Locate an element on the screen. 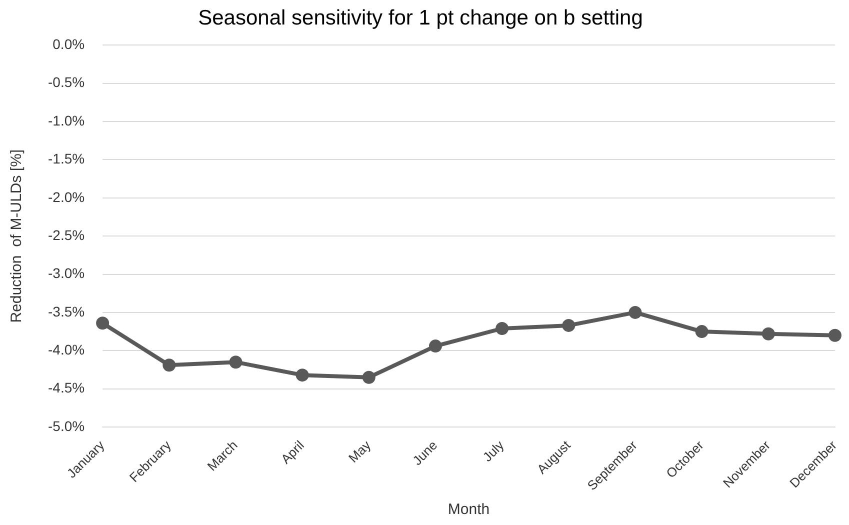 The width and height of the screenshot is (849, 525). y-tick-label: -5.0% is located at coordinates (66, 426).